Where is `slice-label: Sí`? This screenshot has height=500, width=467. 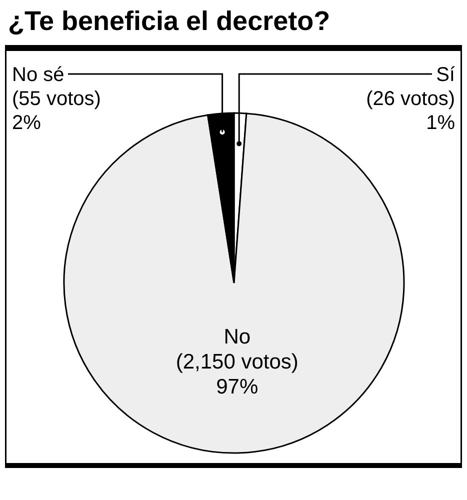 slice-label: Sí is located at coordinates (446, 75).